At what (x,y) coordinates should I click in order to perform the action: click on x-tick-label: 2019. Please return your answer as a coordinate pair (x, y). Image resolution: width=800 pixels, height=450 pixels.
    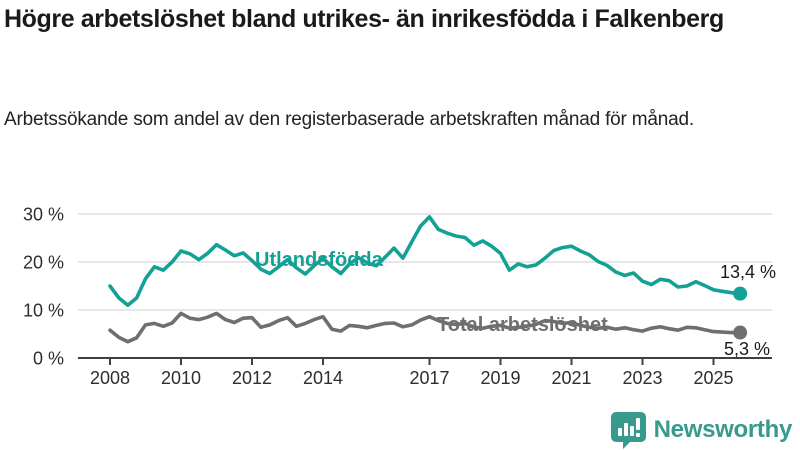
    Looking at the image, I should click on (500, 378).